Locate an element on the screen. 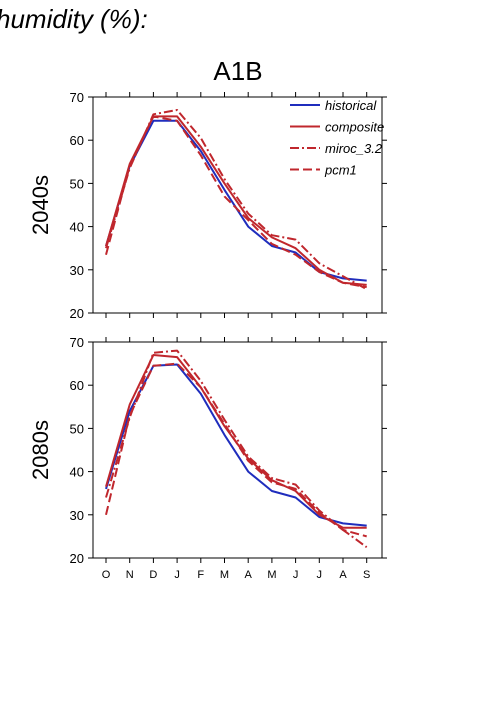 This screenshot has height=709, width=501. legend-label: historical is located at coordinates (351, 105).